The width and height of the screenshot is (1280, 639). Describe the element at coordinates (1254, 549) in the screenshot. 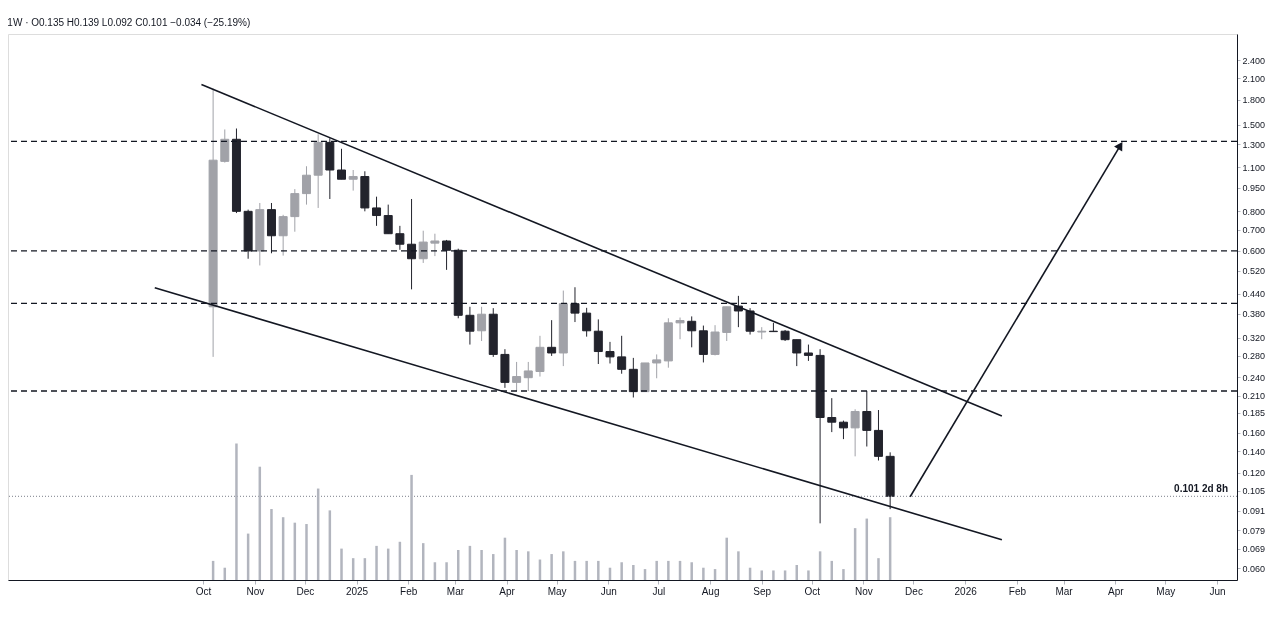

I see `y-tick-label: 0.069` at that location.